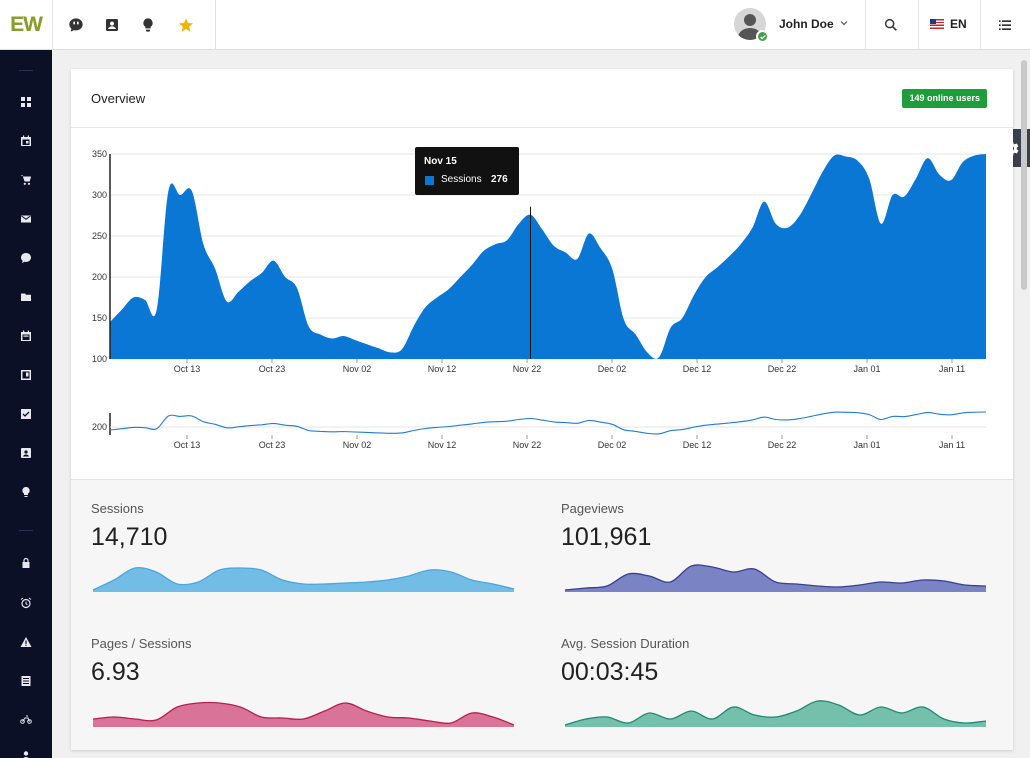  What do you see at coordinates (141, 643) in the screenshot?
I see `stat-label: Pages / Sessions` at bounding box center [141, 643].